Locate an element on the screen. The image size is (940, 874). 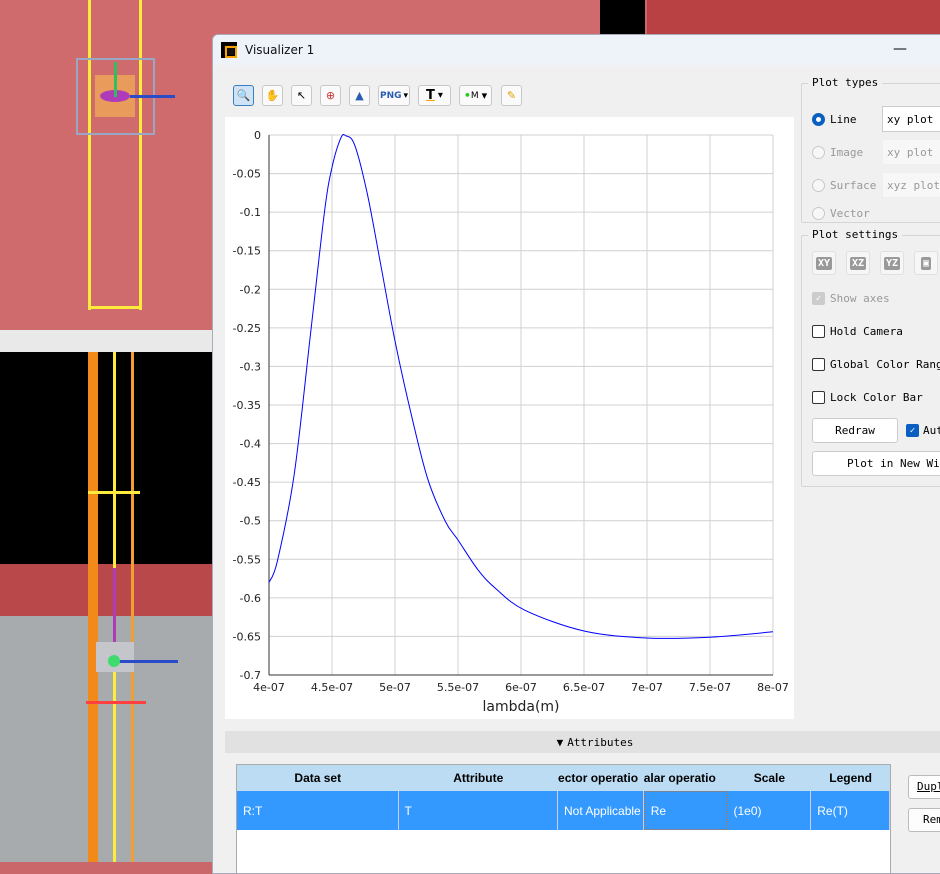
x-tick-label: 4e-07 is located at coordinates (269, 687).